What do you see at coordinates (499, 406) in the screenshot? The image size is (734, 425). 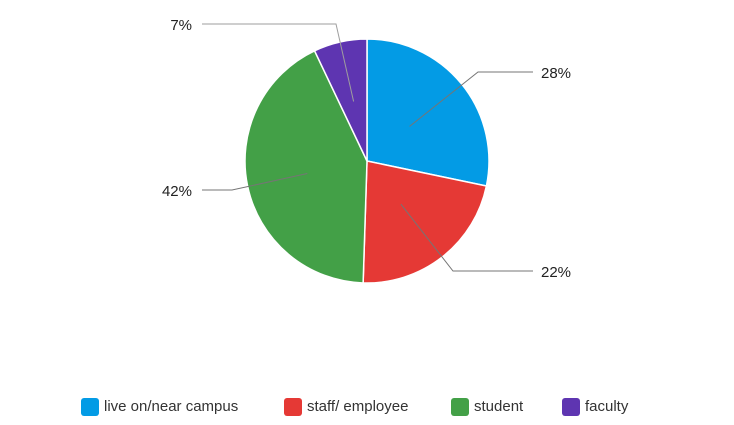 I see `legend-label: student` at bounding box center [499, 406].